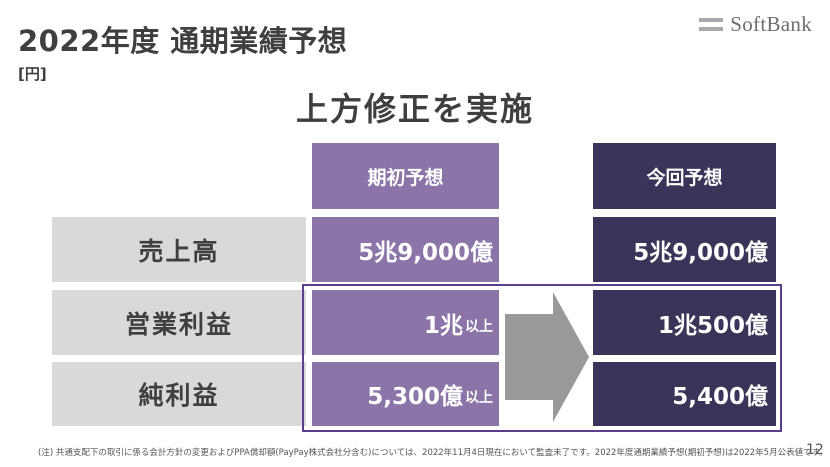 The height and width of the screenshot is (467, 830). I want to click on cell-revenue-current: 5兆9,000億, so click(684, 249).